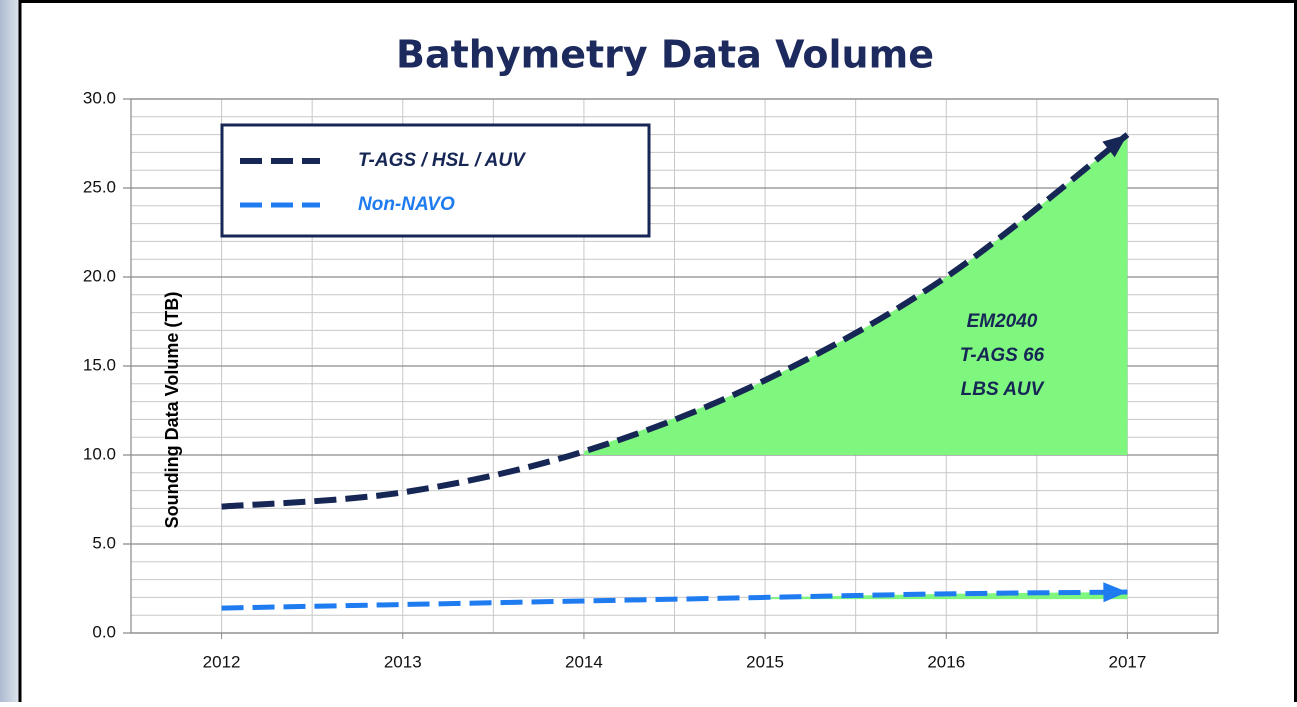 This screenshot has height=707, width=1297. I want to click on x-tick-label: 2012, so click(222, 661).